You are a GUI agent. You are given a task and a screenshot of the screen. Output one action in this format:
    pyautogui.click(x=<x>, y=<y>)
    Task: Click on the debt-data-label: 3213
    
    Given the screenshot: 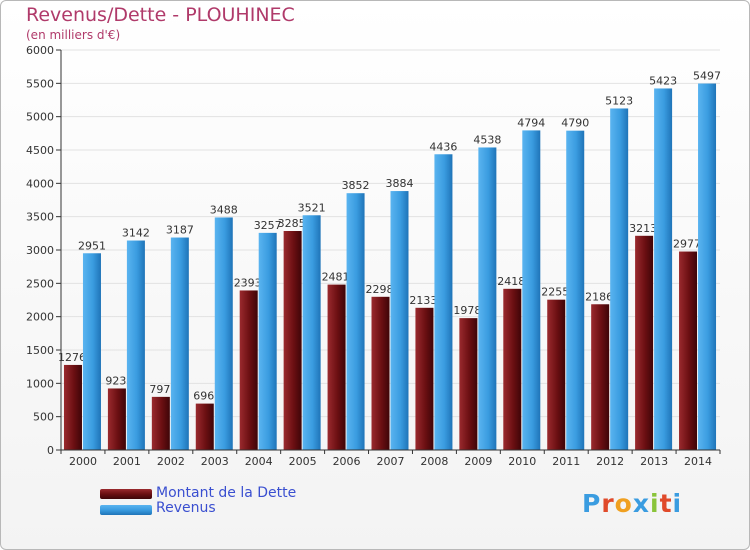 What is the action you would take?
    pyautogui.click(x=643, y=228)
    